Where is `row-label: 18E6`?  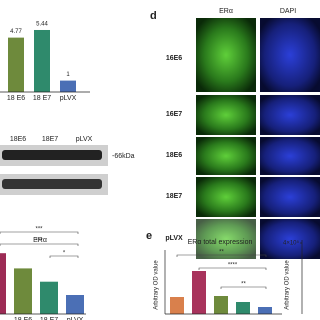 row-label: 18E6 is located at coordinates (174, 155).